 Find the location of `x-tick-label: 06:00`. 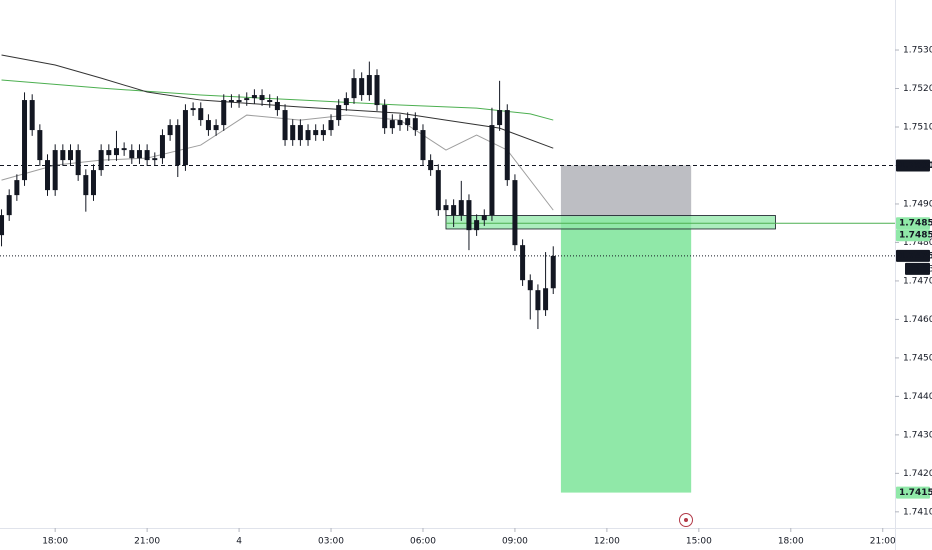

x-tick-label: 06:00 is located at coordinates (423, 542).